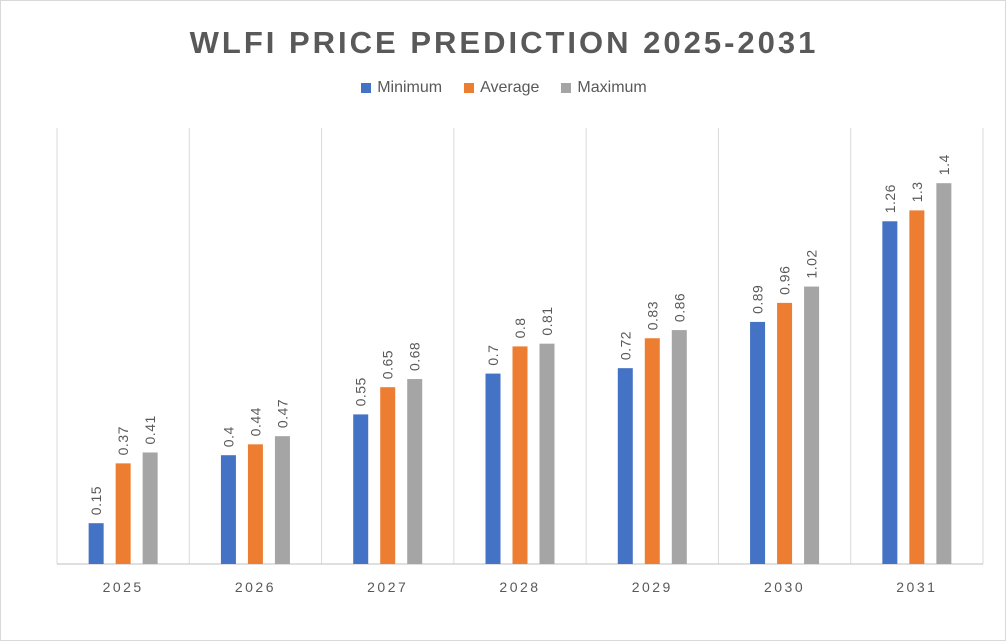  Describe the element at coordinates (228, 436) in the screenshot. I see `data-label: 0.4` at that location.